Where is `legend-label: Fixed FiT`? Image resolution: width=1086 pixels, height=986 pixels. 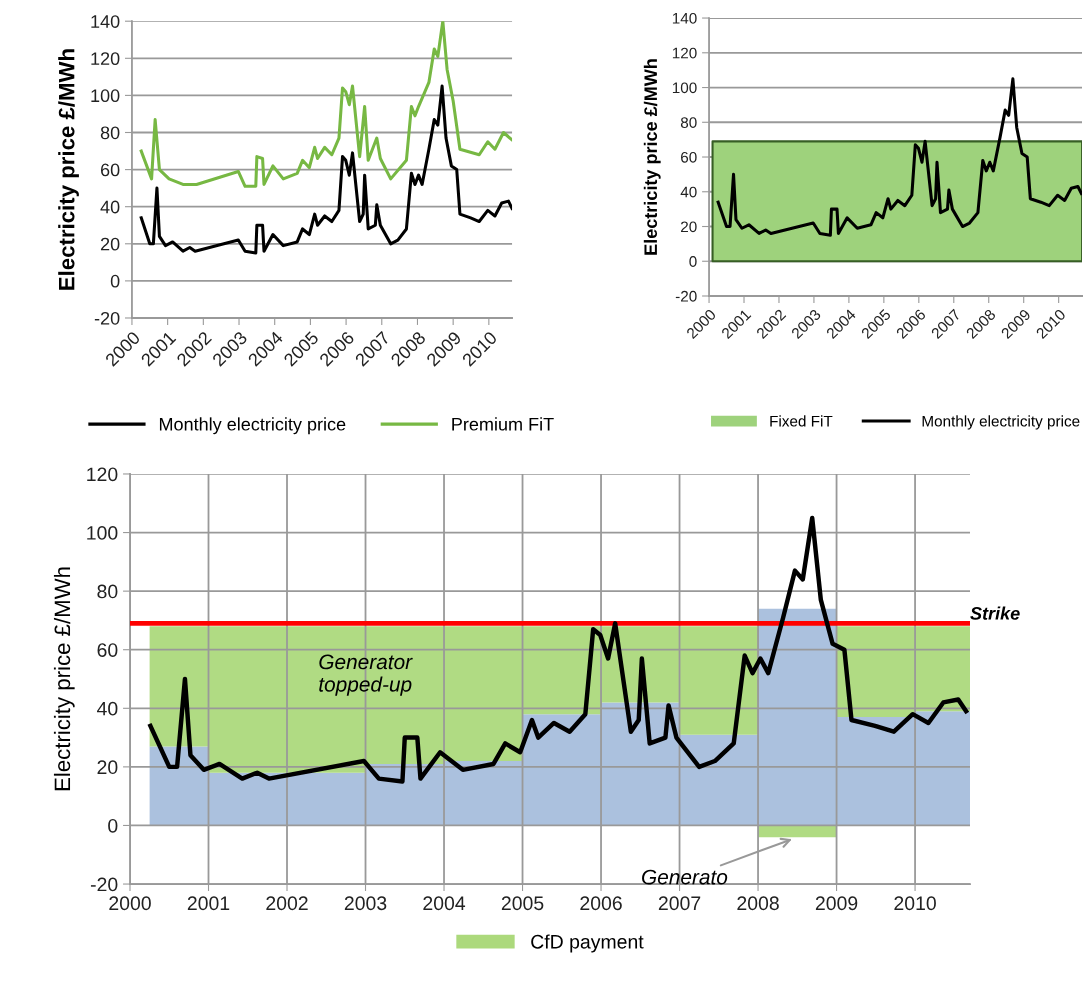 legend-label: Fixed FiT is located at coordinates (801, 421).